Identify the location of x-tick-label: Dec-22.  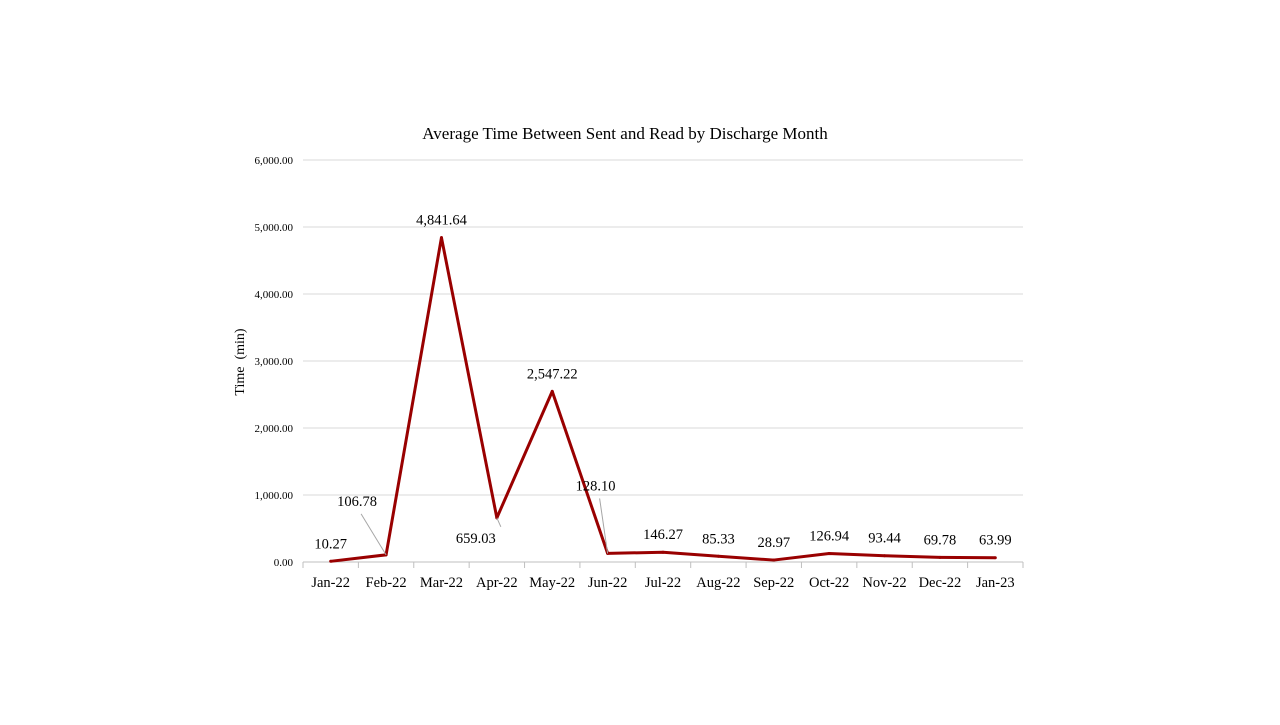
(940, 583).